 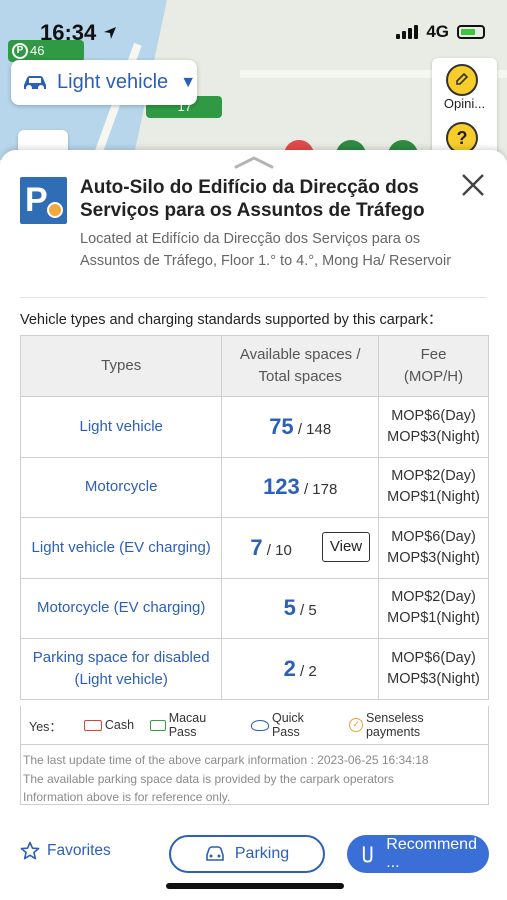 What do you see at coordinates (20, 51) in the screenshot?
I see `parking-icon: P` at bounding box center [20, 51].